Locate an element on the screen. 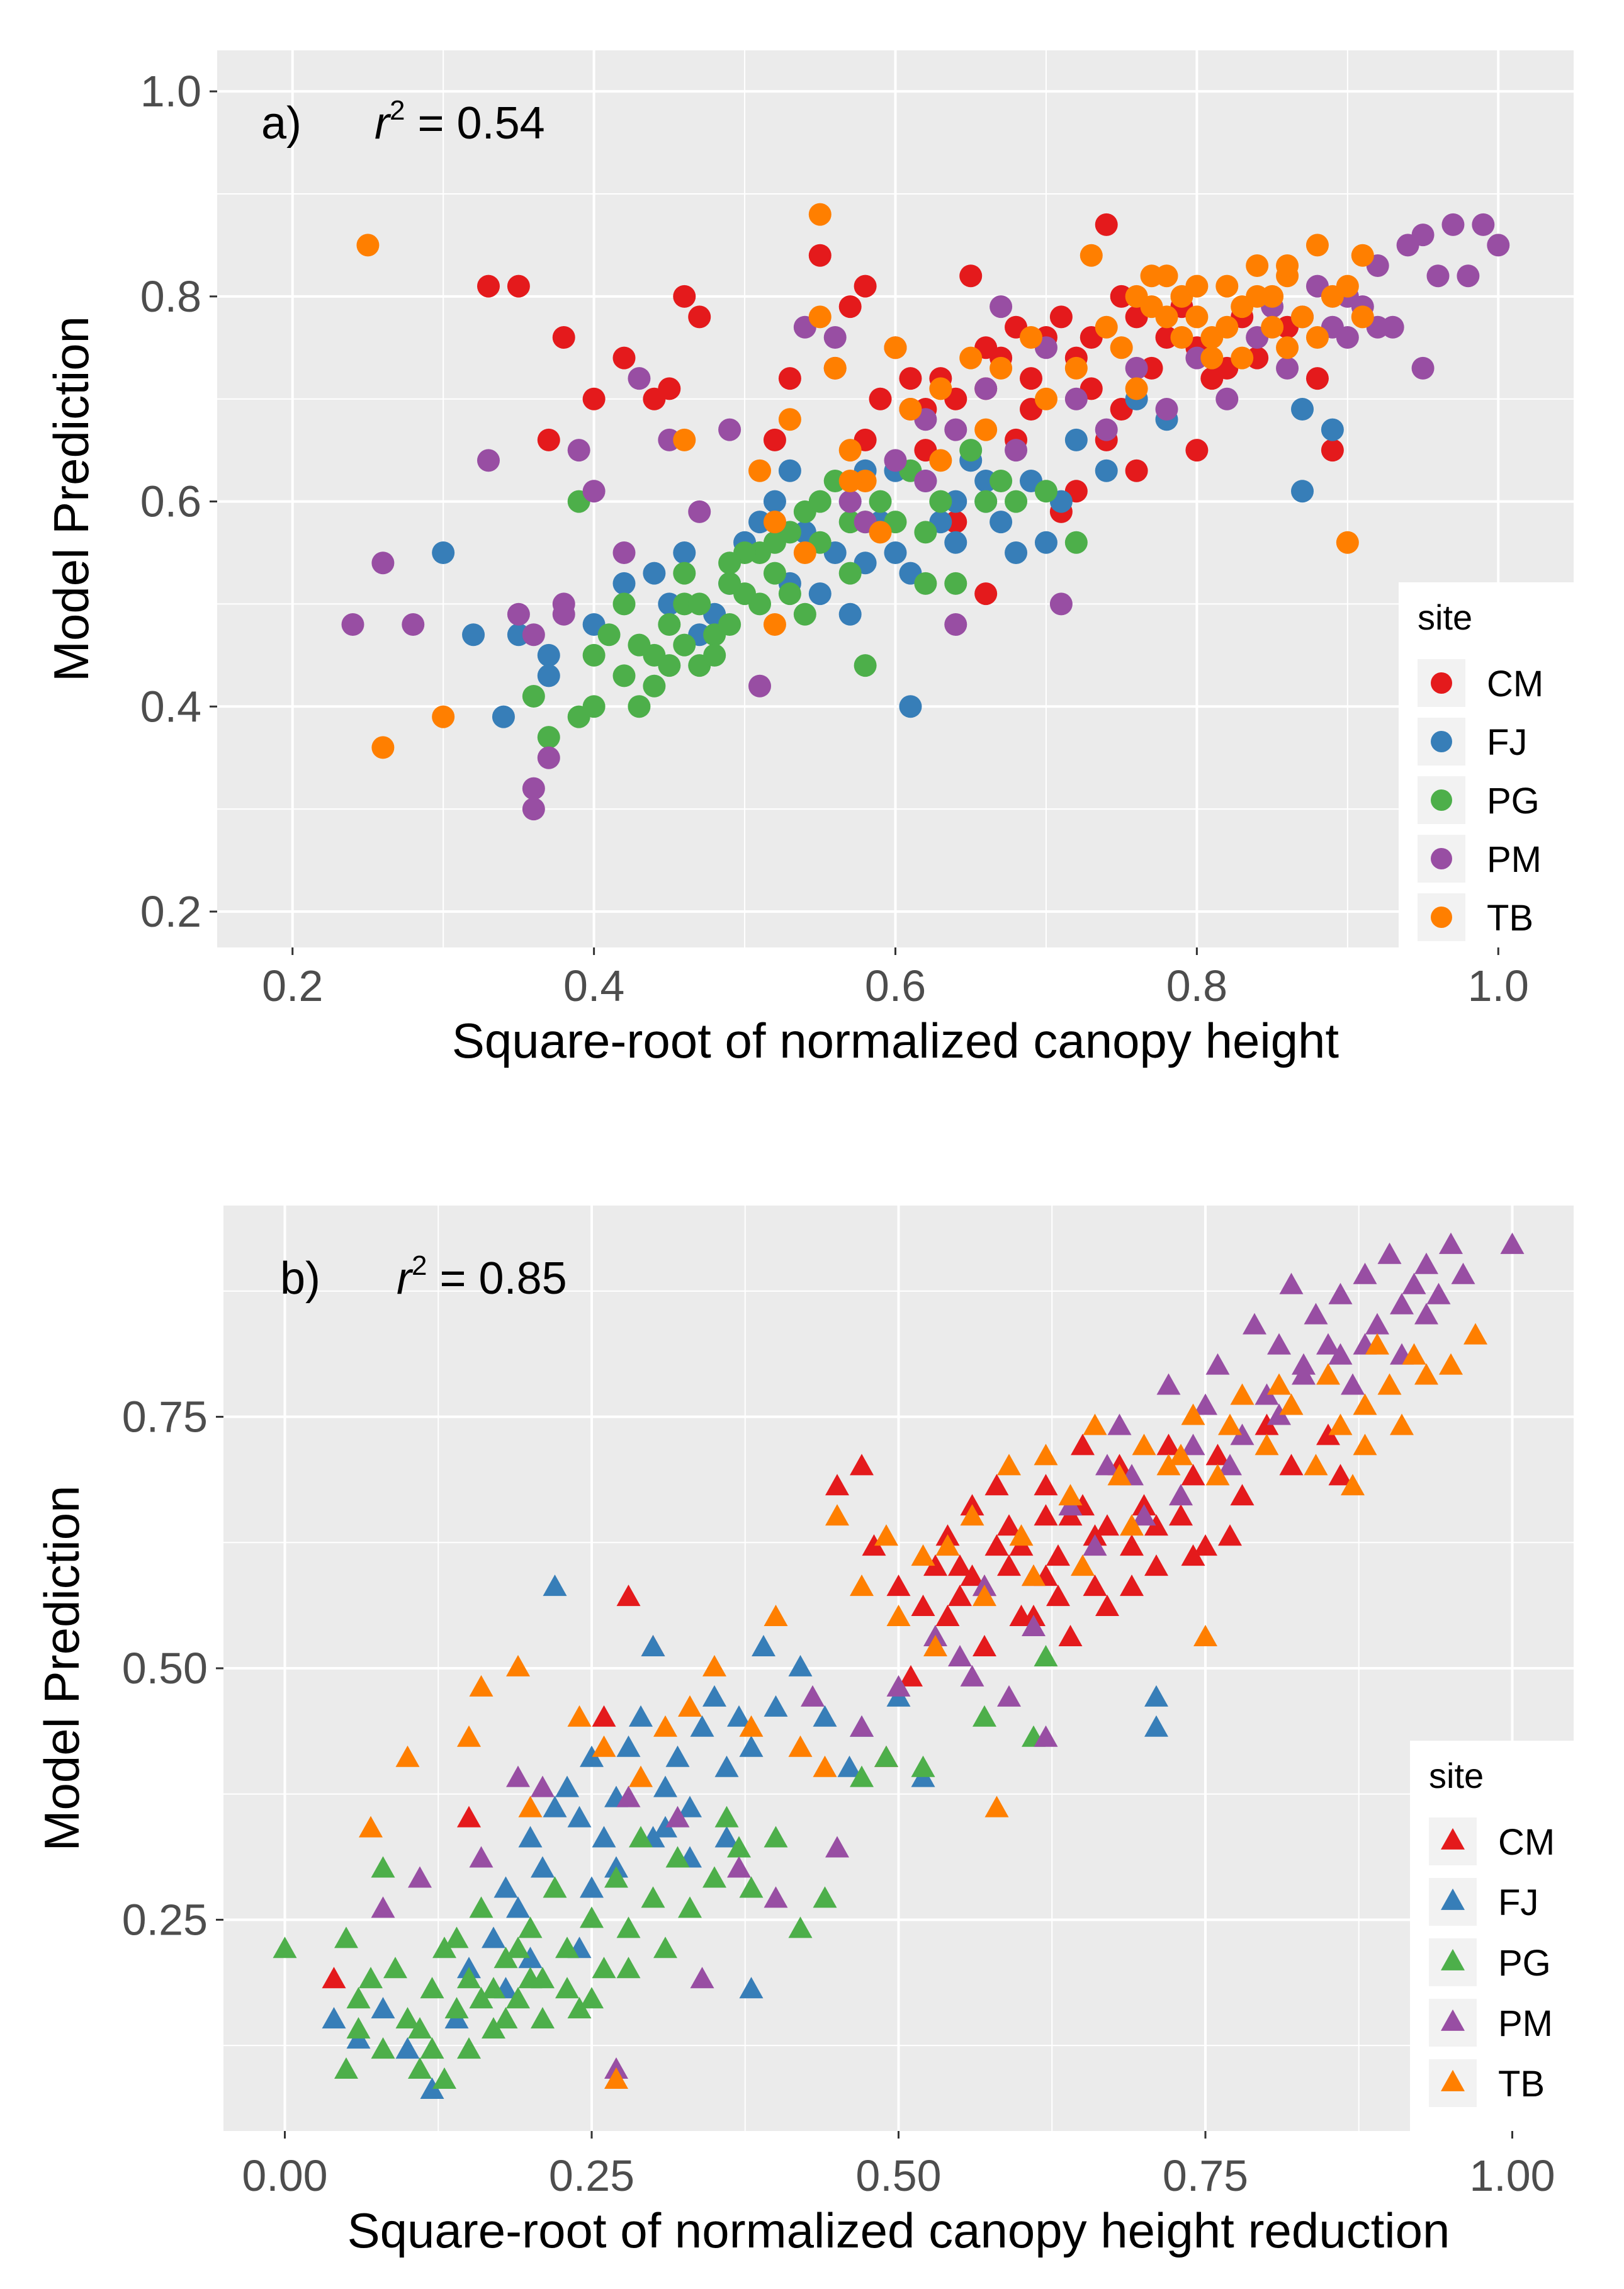 Image resolution: width=1624 pixels, height=2289 pixels. x-tick-label: 0.75 is located at coordinates (1205, 2176).